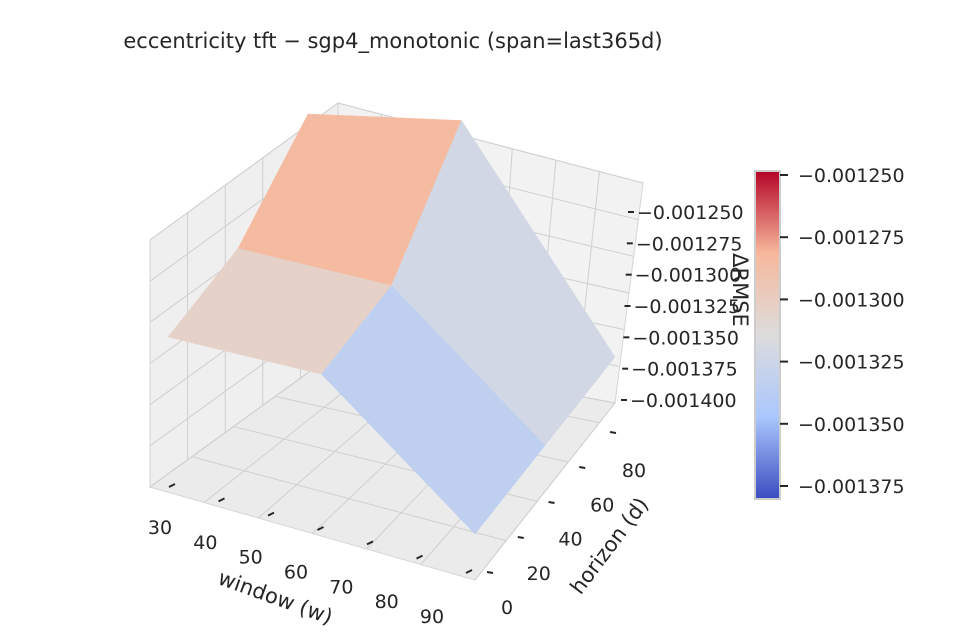 The width and height of the screenshot is (960, 640). What do you see at coordinates (160, 528) in the screenshot?
I see `x-tick-label: 30` at bounding box center [160, 528].